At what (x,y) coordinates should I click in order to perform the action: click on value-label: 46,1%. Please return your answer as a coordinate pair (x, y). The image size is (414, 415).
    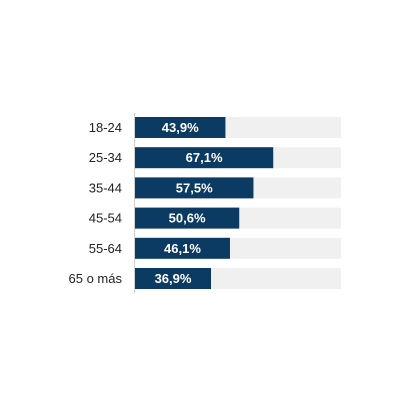
    Looking at the image, I should click on (182, 248).